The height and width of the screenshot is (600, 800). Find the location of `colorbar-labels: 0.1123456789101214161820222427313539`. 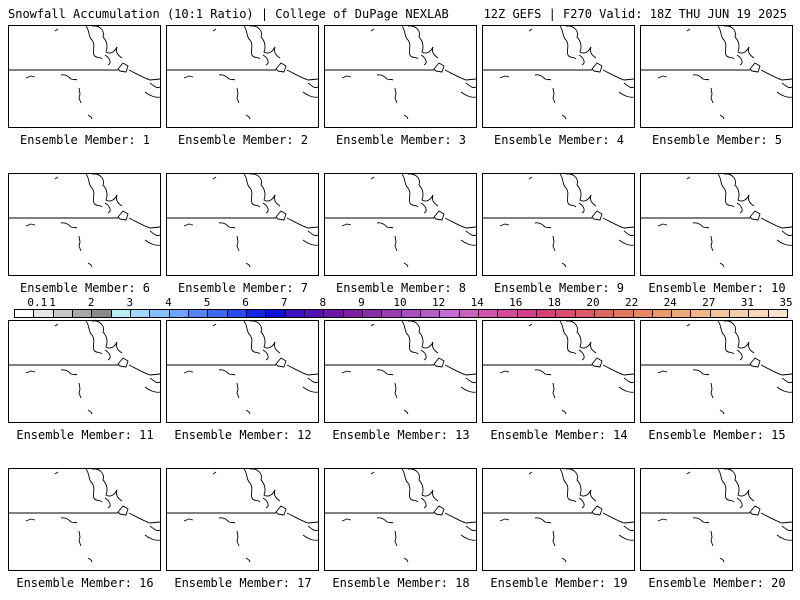

colorbar-labels: 0.1123456789101214161820222427313539 is located at coordinates (400, 303).